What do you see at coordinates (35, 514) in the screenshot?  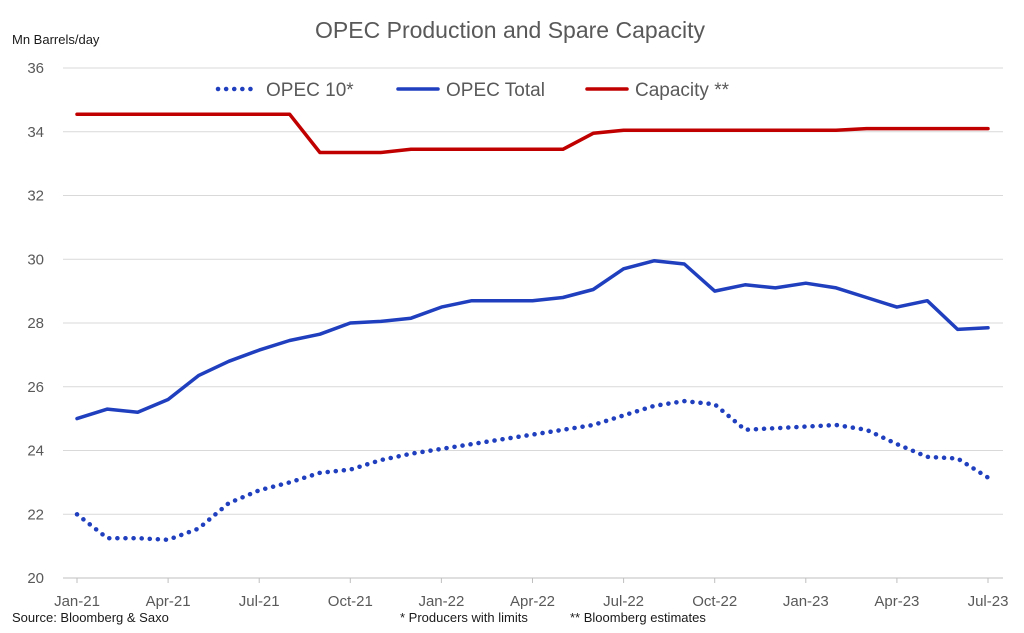 I see `y-tick-label: 22` at bounding box center [35, 514].